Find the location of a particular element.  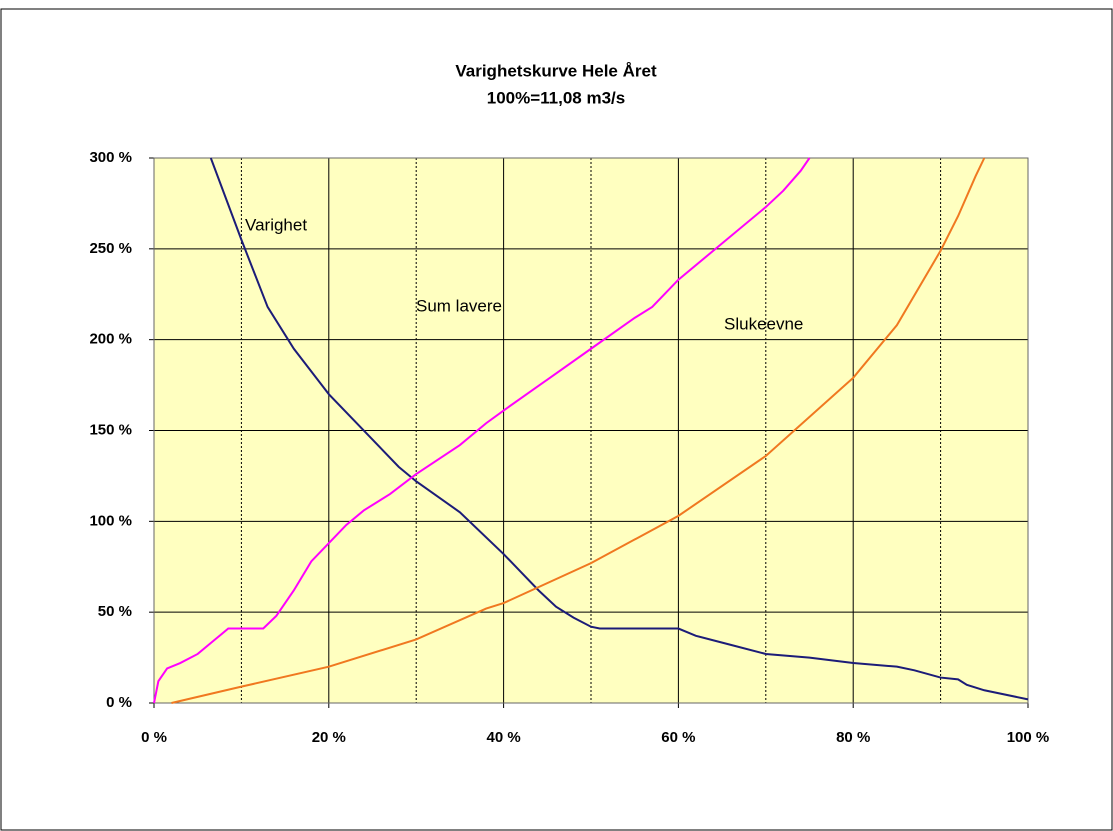

chart-title: Varighetskurve Hele Året is located at coordinates (556, 70).